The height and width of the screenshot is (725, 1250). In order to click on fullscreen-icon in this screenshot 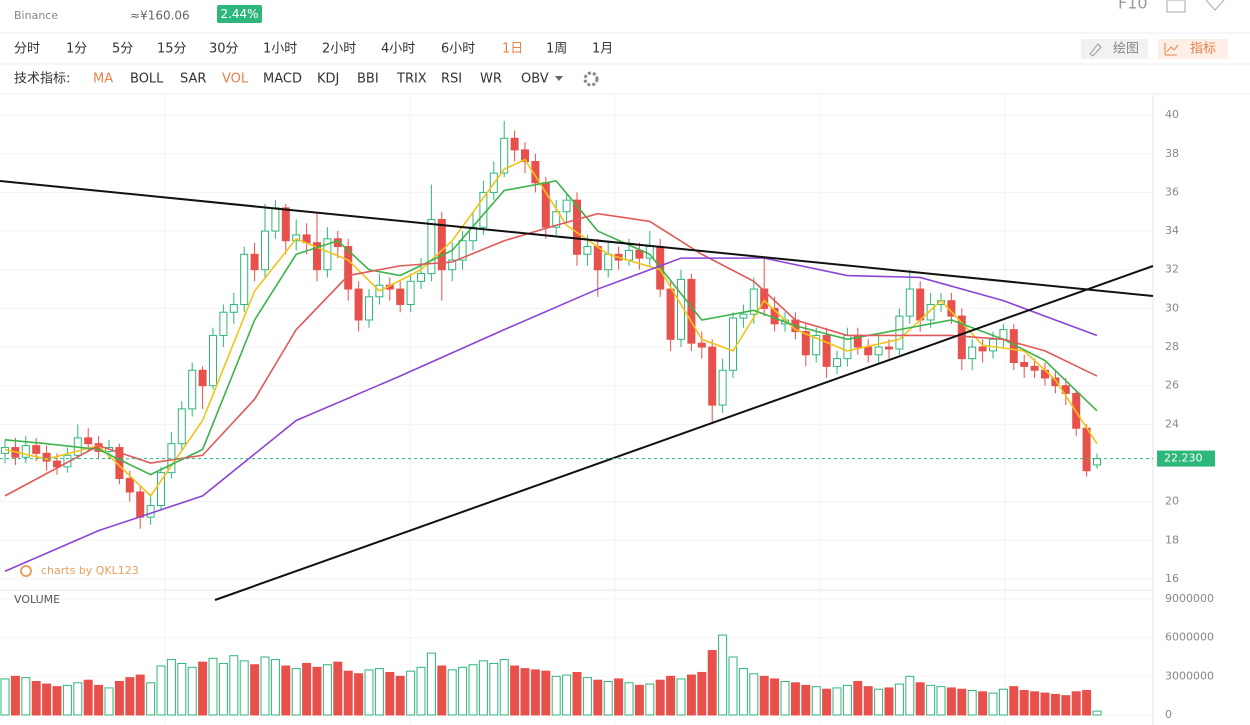, I will do `click(1176, 6)`.